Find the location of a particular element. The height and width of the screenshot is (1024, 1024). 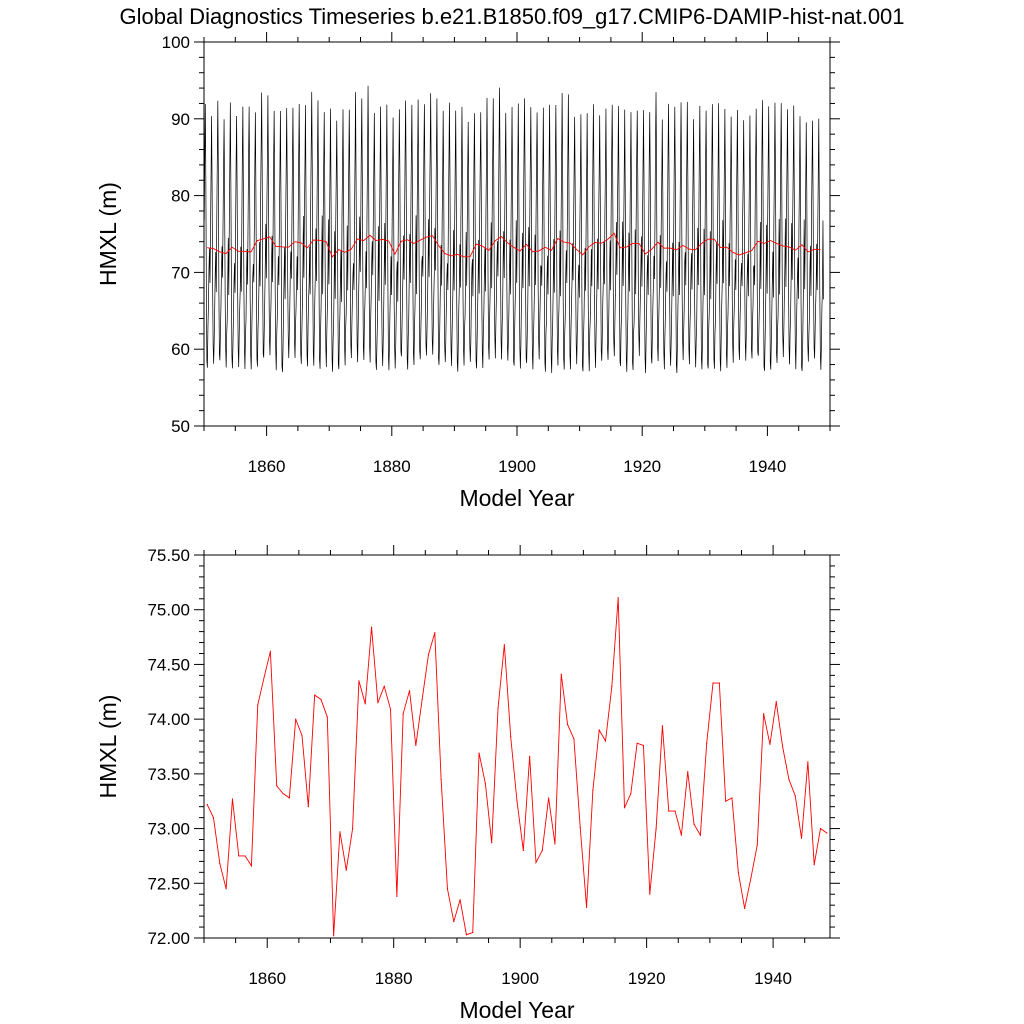

y-tick-label: 74.50 is located at coordinates (168, 664).